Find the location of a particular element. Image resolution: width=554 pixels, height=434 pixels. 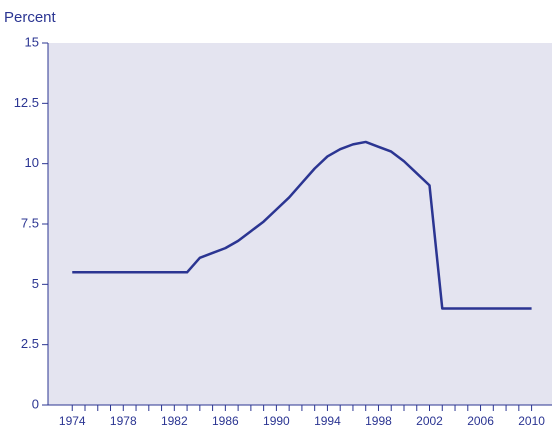

y-tick-label: 7.5 is located at coordinates (30, 222).